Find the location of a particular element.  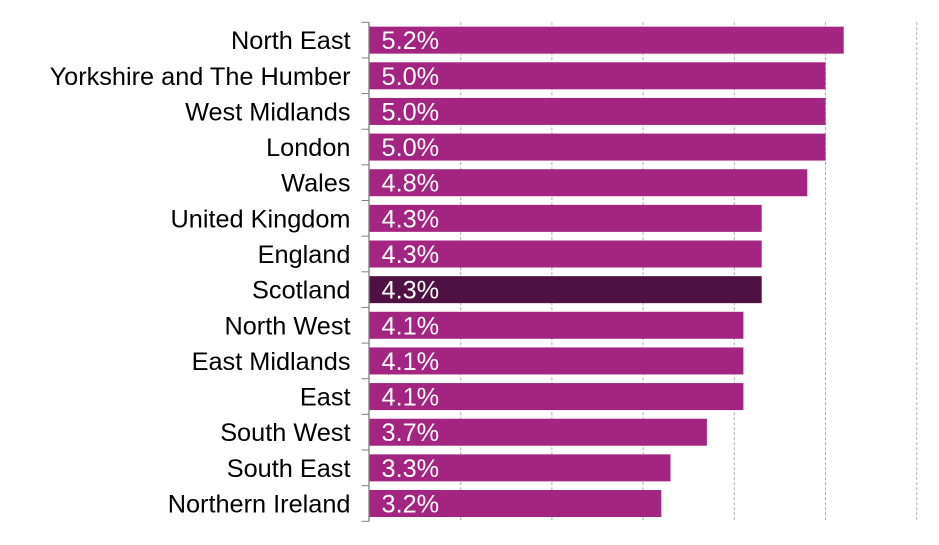

svg-text: North East is located at coordinates (291, 41).